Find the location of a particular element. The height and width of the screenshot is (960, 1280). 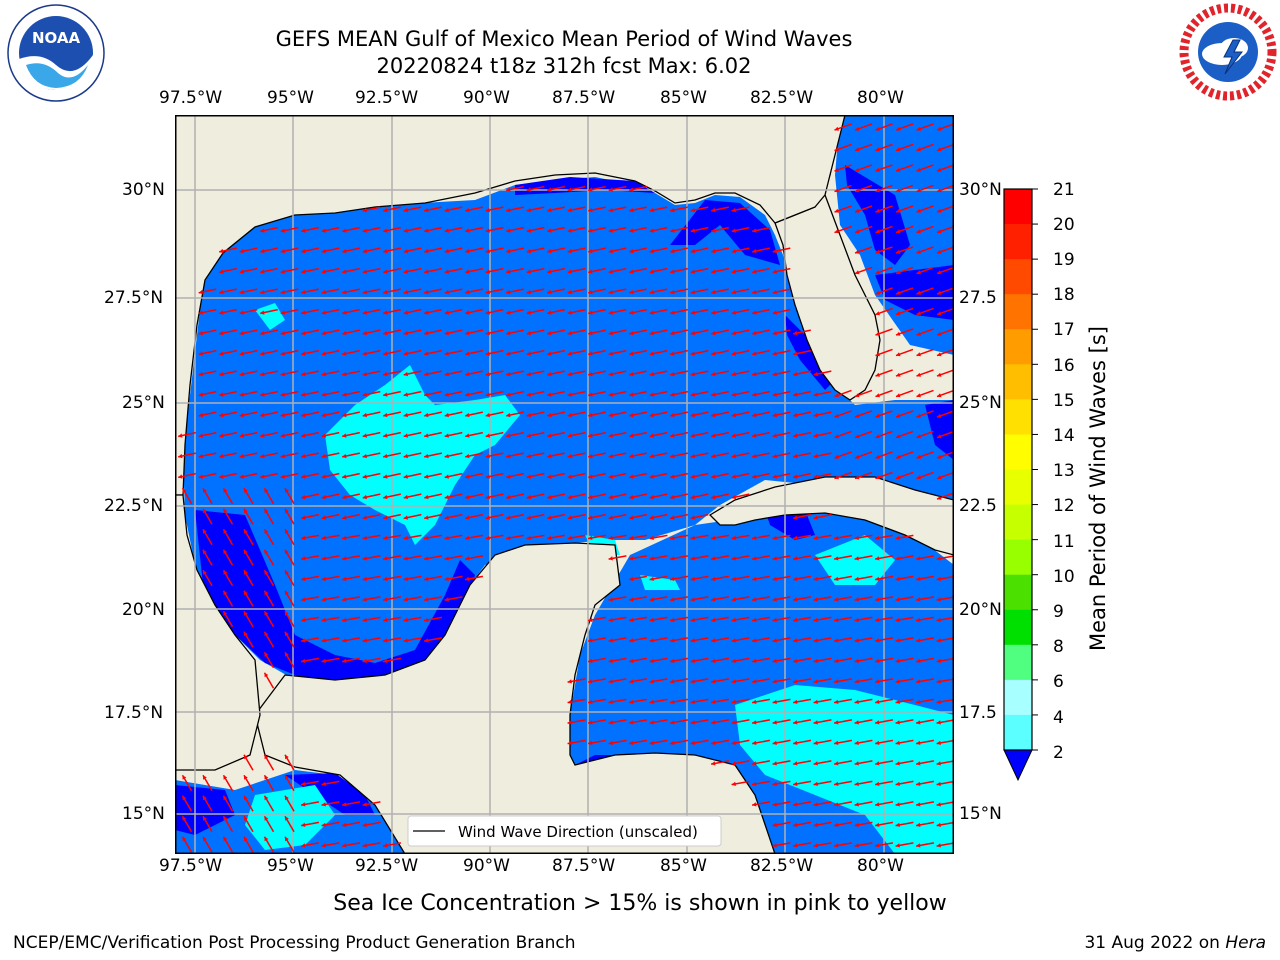

lat-tick-right: 22.5 is located at coordinates (978, 506).